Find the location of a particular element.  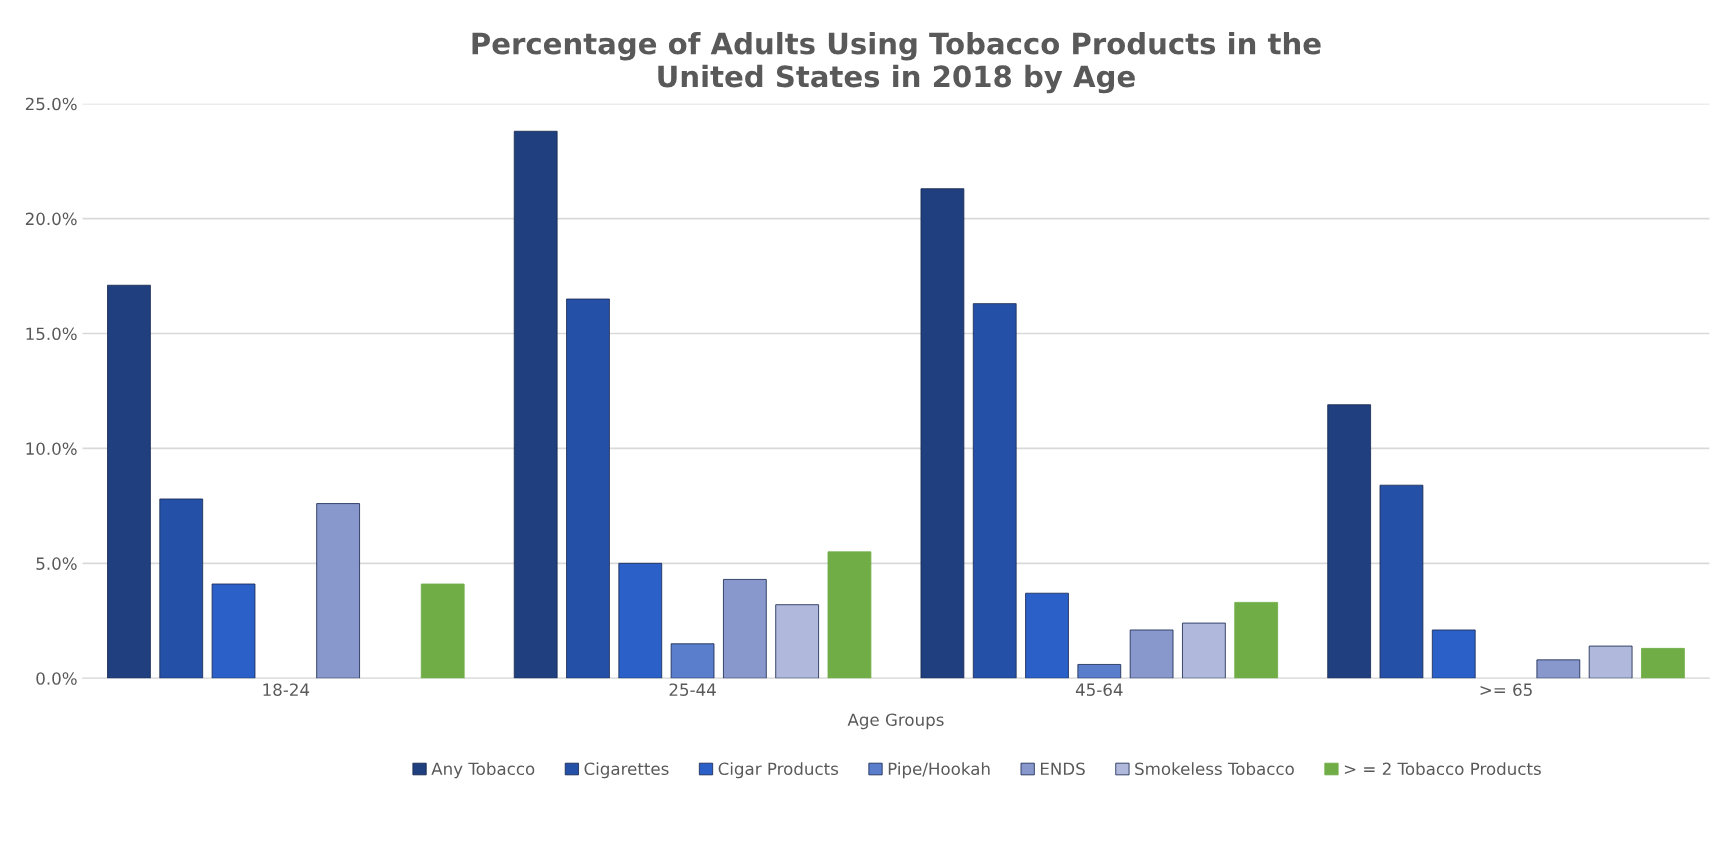

y-tick-label: 0.0% is located at coordinates (56, 678).